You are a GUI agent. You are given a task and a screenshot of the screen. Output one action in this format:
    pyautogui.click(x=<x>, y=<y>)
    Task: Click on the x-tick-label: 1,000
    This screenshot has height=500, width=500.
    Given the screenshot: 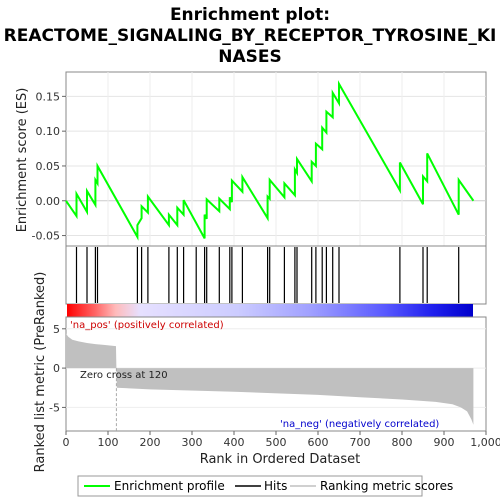 What is the action you would take?
    pyautogui.click(x=485, y=442)
    